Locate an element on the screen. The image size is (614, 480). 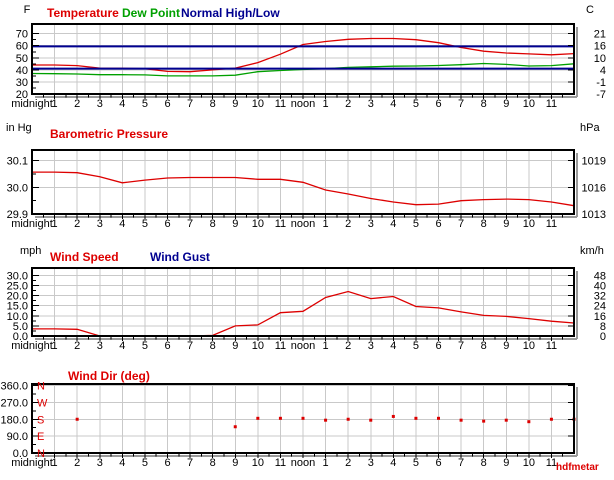
series-barometric-pressure is located at coordinates (303, 189).